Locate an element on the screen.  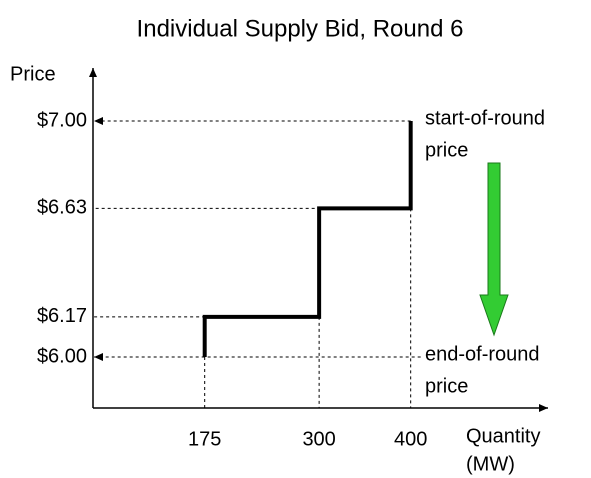
x-axis-label: Quantity is located at coordinates (503, 436).